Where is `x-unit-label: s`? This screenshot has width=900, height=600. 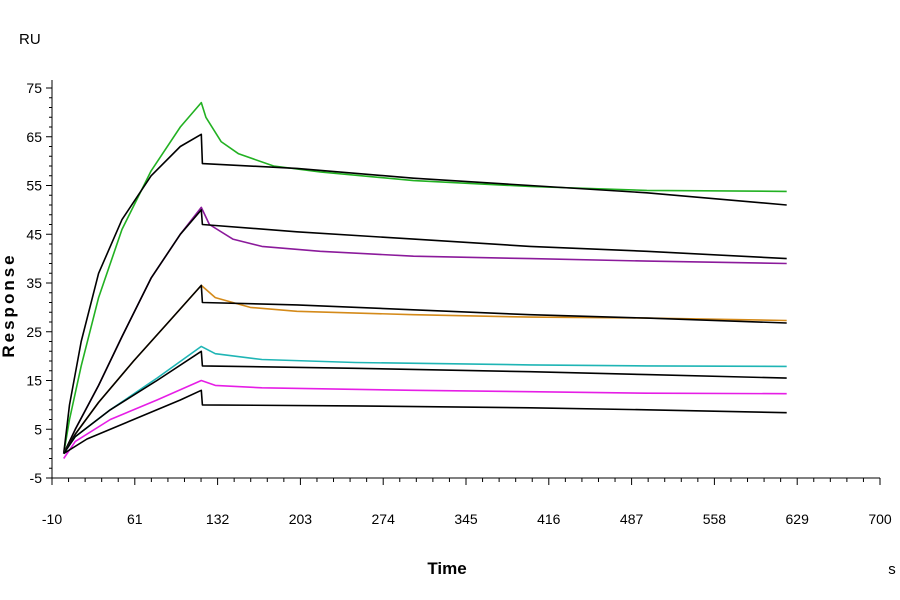 x-unit-label: s is located at coordinates (892, 569).